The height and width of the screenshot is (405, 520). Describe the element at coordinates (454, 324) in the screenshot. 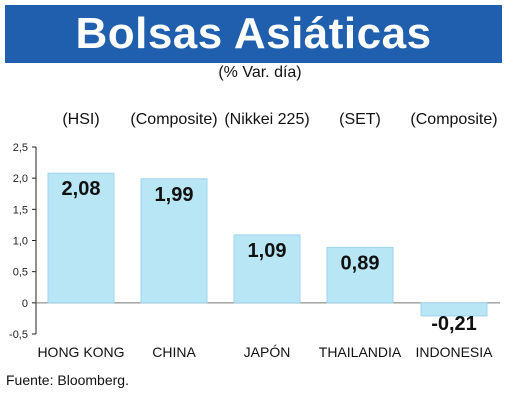

I see `bar-value-label: -0,21` at that location.